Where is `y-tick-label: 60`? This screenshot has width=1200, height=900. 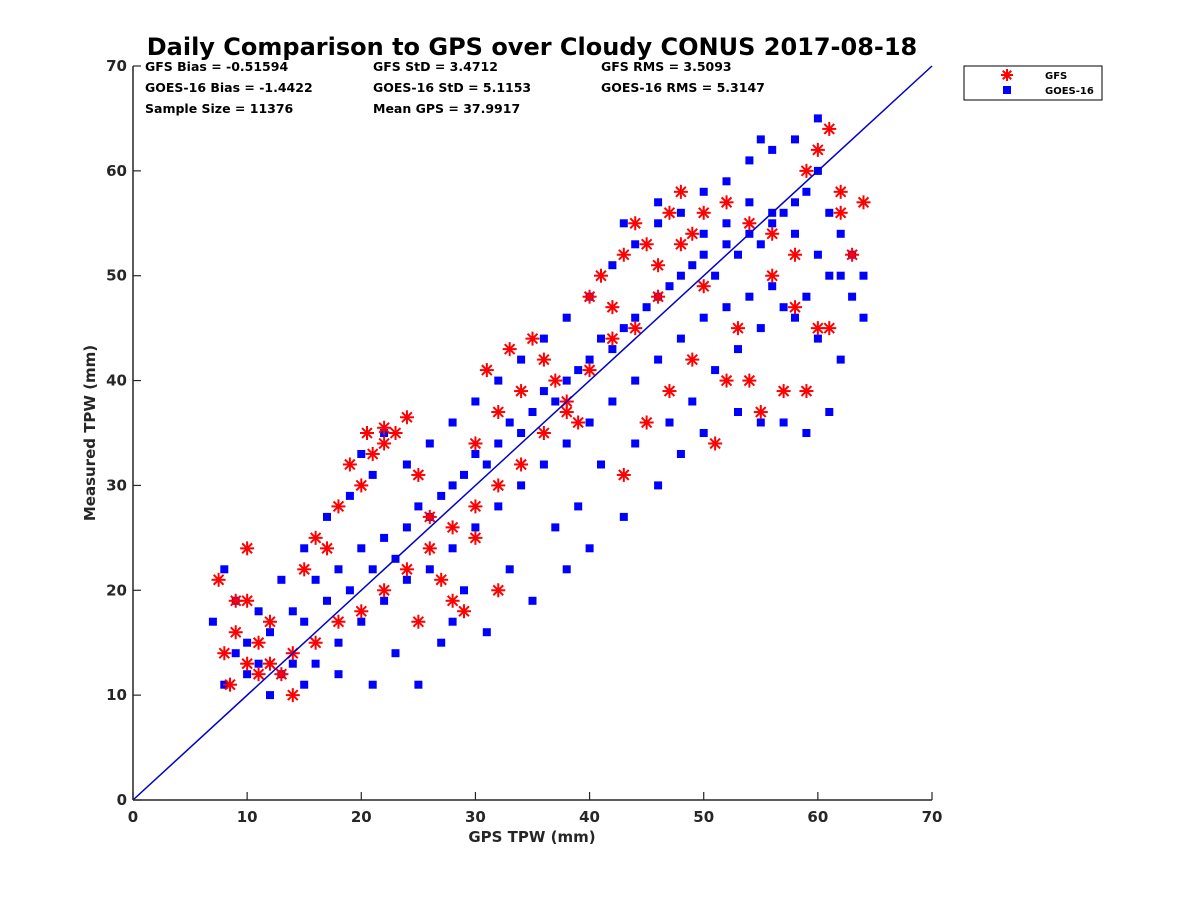
y-tick-label: 60 is located at coordinates (116, 171).